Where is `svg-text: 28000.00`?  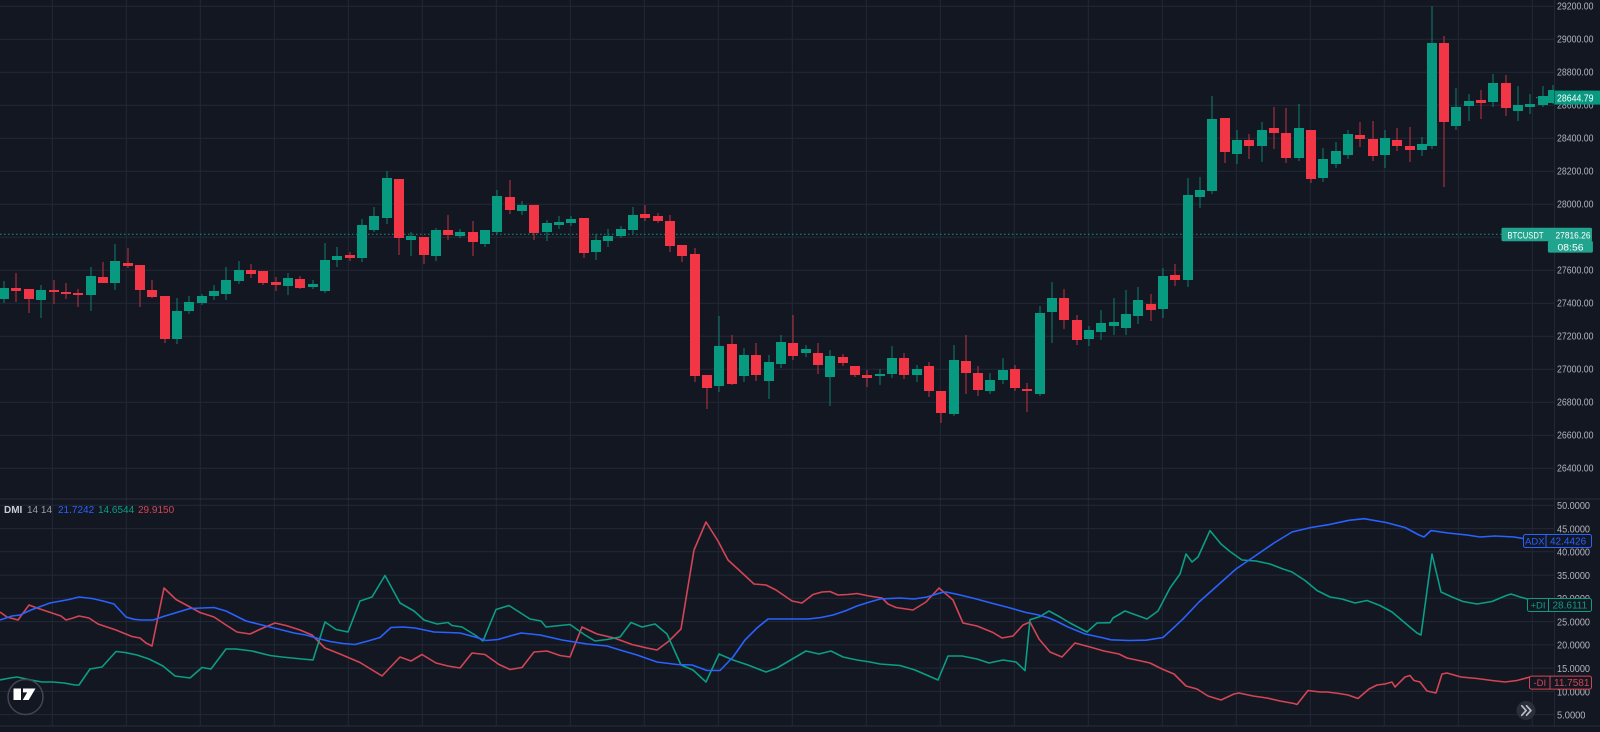 svg-text: 28000.00 is located at coordinates (1575, 205).